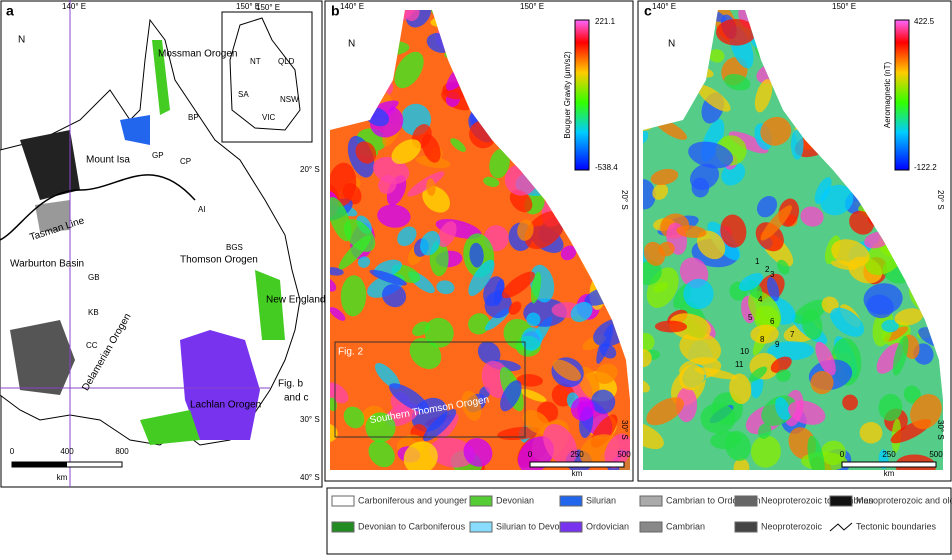  I want to click on point-label: 9, so click(777, 344).